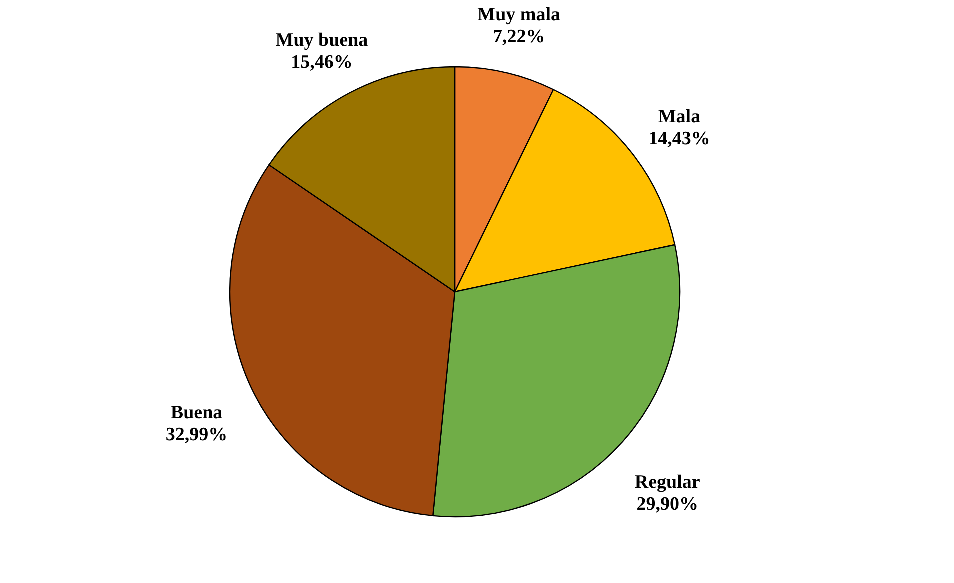  I want to click on slice-label: Buena, so click(197, 413).